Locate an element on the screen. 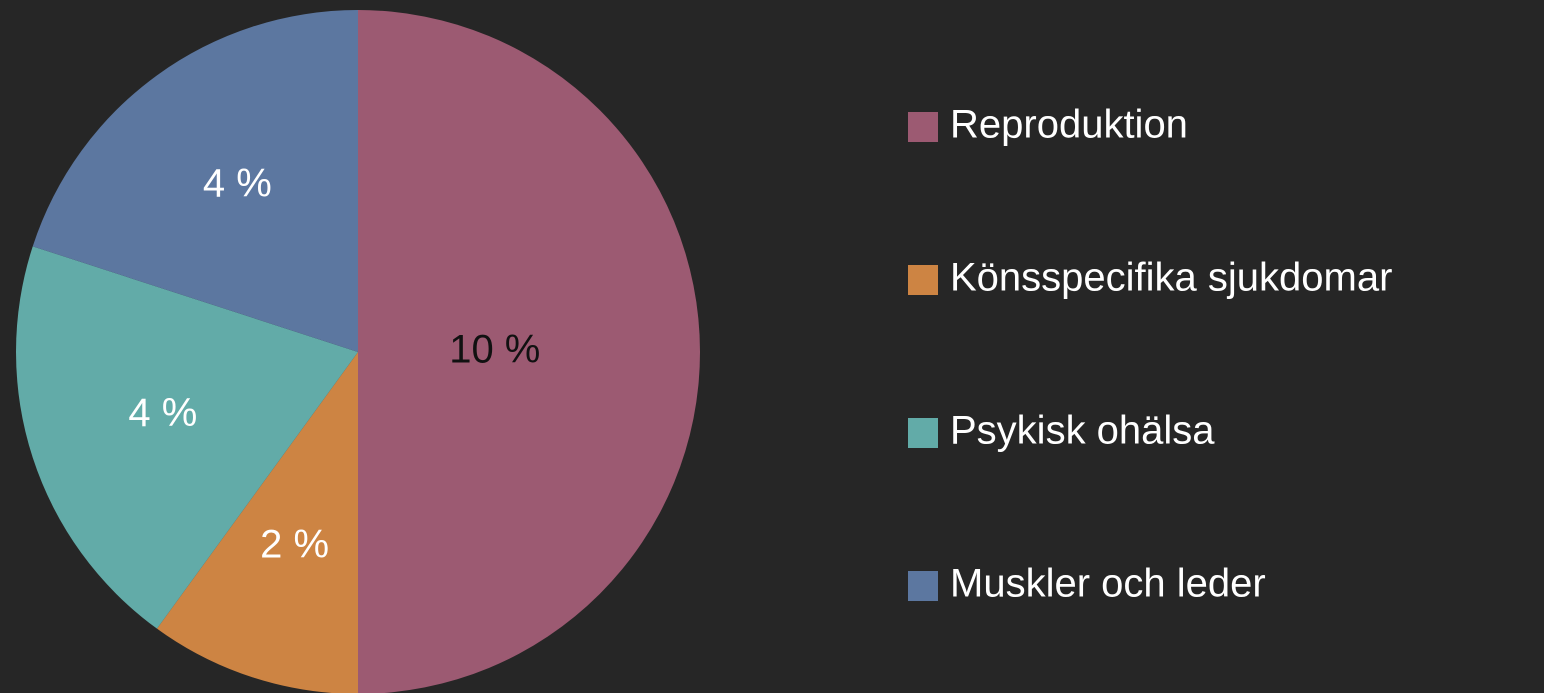  legend-label: Reproduktion is located at coordinates (1069, 125).